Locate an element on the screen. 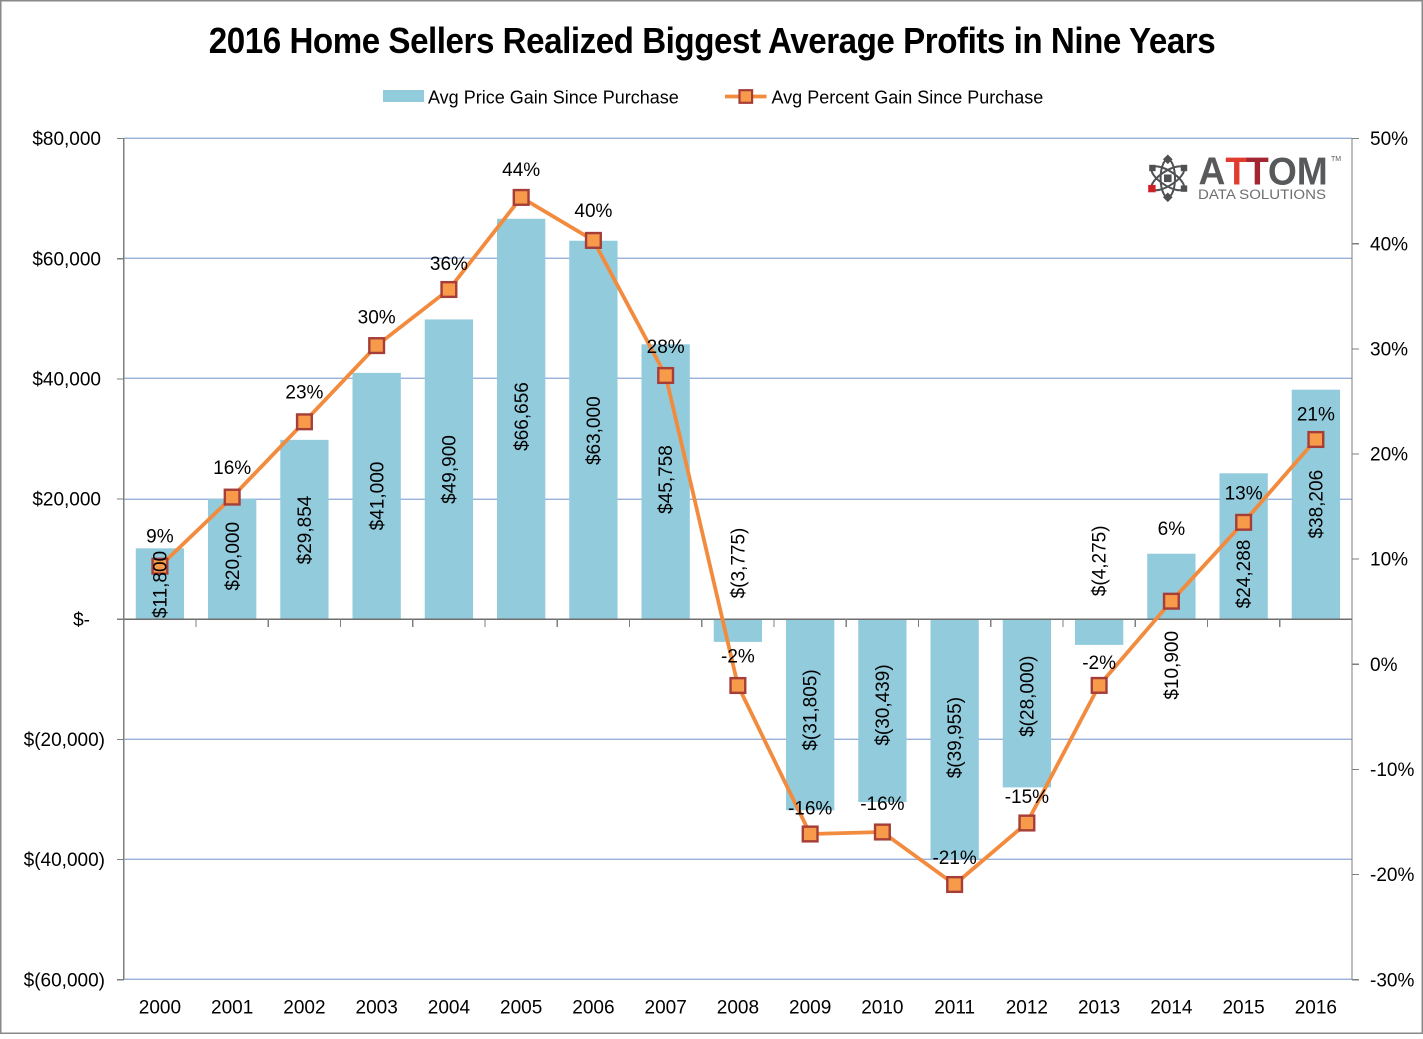 The height and width of the screenshot is (1039, 1423). svg-text: 9% is located at coordinates (160, 537).